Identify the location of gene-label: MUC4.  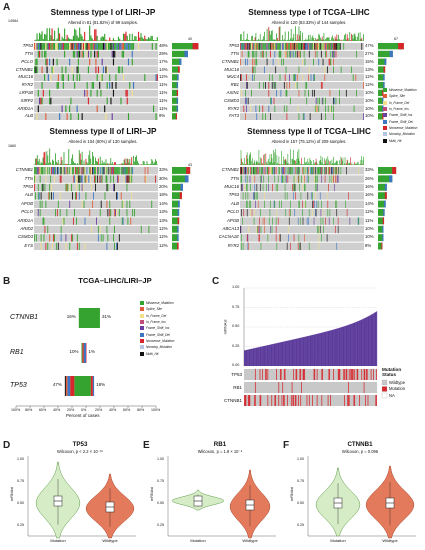
(232, 77).